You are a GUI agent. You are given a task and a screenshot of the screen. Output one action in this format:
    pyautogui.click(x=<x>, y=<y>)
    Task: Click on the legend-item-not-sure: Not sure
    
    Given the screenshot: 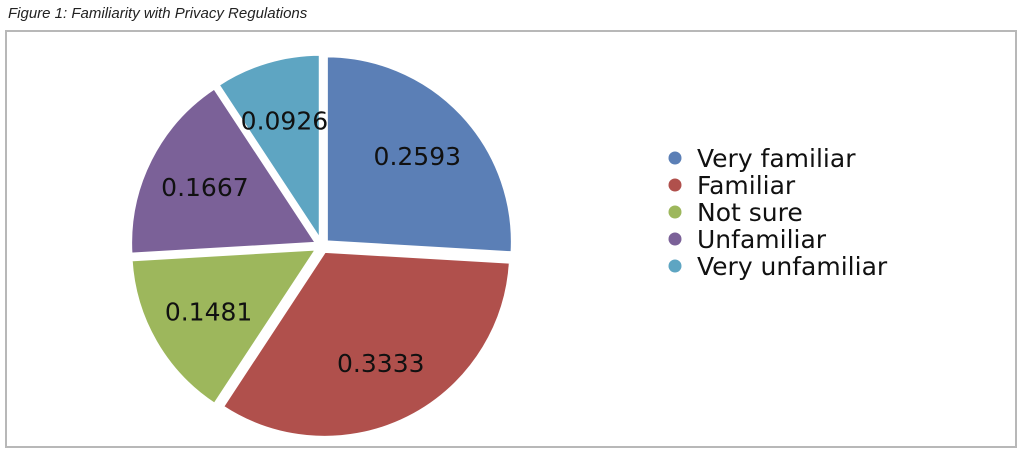 What is the action you would take?
    pyautogui.click(x=735, y=212)
    